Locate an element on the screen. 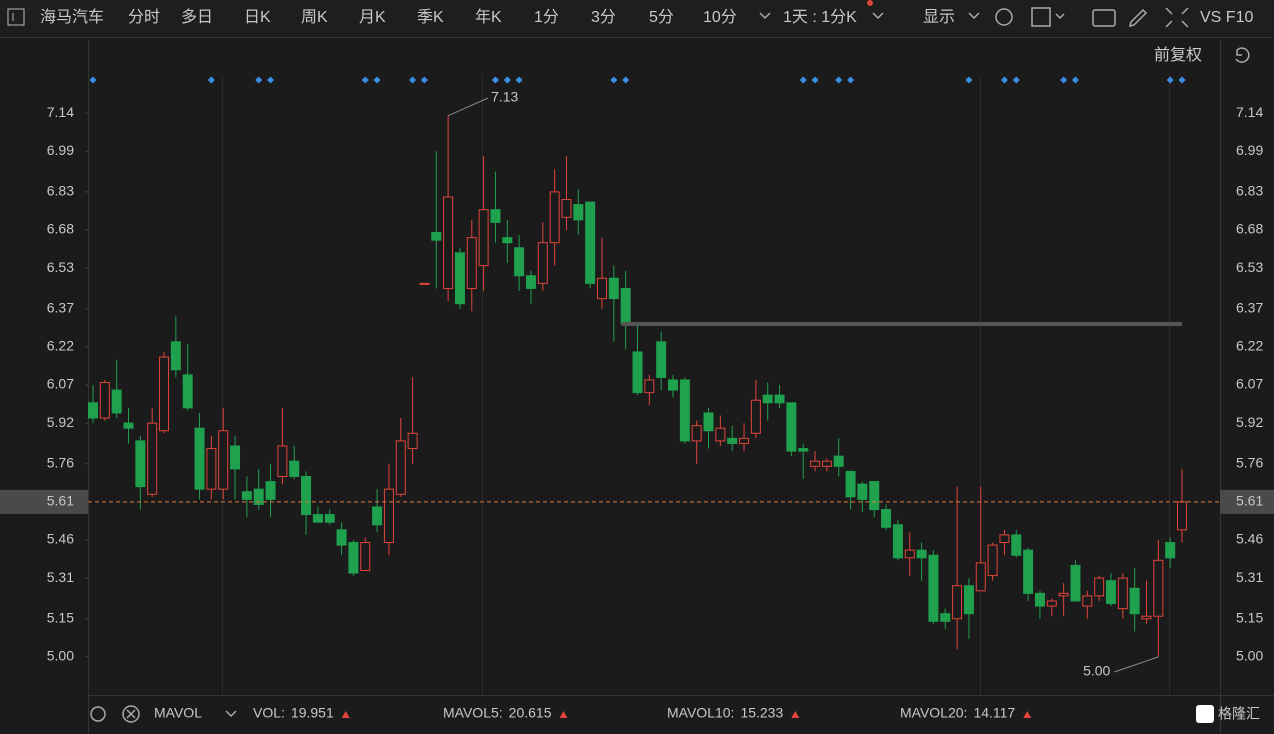 The image size is (1274, 734). display-menu: 显示 is located at coordinates (939, 17).